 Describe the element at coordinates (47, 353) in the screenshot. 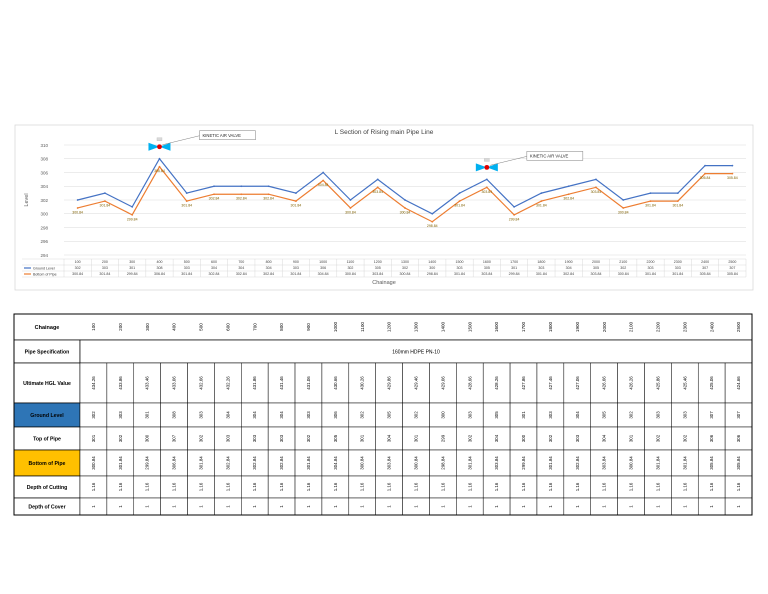

I see `row-label: Pipe Specification` at that location.